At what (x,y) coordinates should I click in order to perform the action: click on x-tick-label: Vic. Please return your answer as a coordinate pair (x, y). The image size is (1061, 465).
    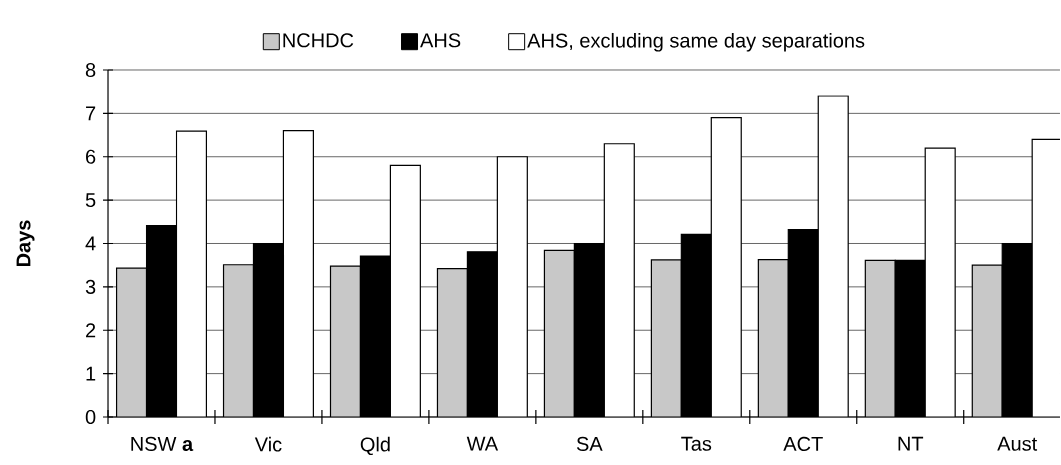
    Looking at the image, I should click on (268, 444).